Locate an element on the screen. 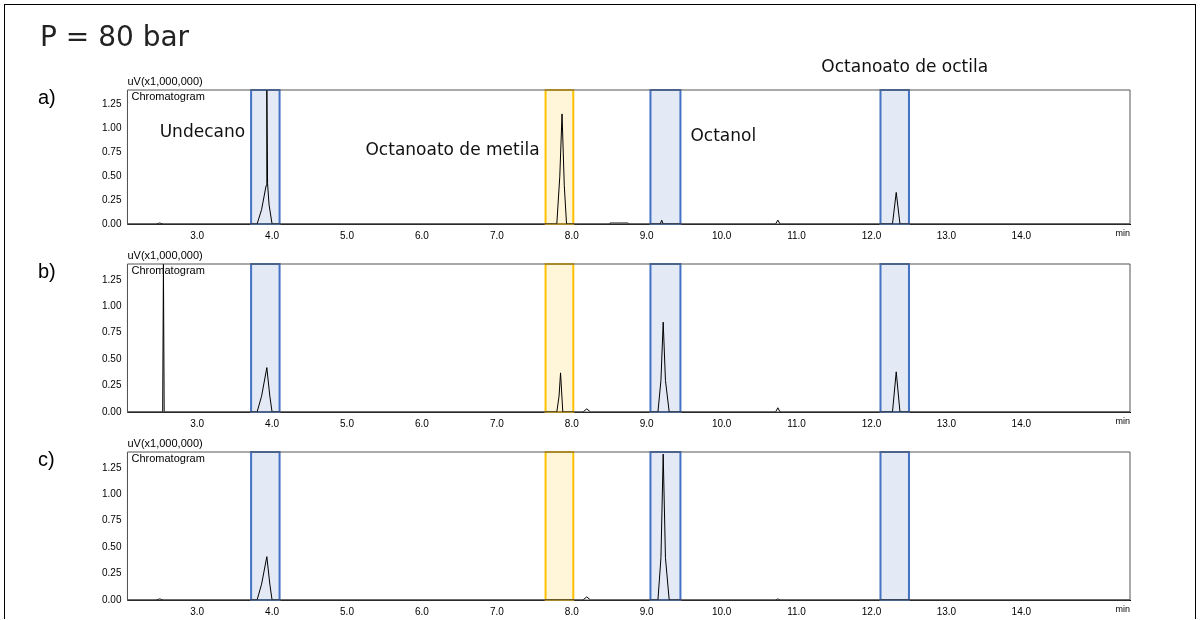  band-label: Octanoato de octila is located at coordinates (905, 66).